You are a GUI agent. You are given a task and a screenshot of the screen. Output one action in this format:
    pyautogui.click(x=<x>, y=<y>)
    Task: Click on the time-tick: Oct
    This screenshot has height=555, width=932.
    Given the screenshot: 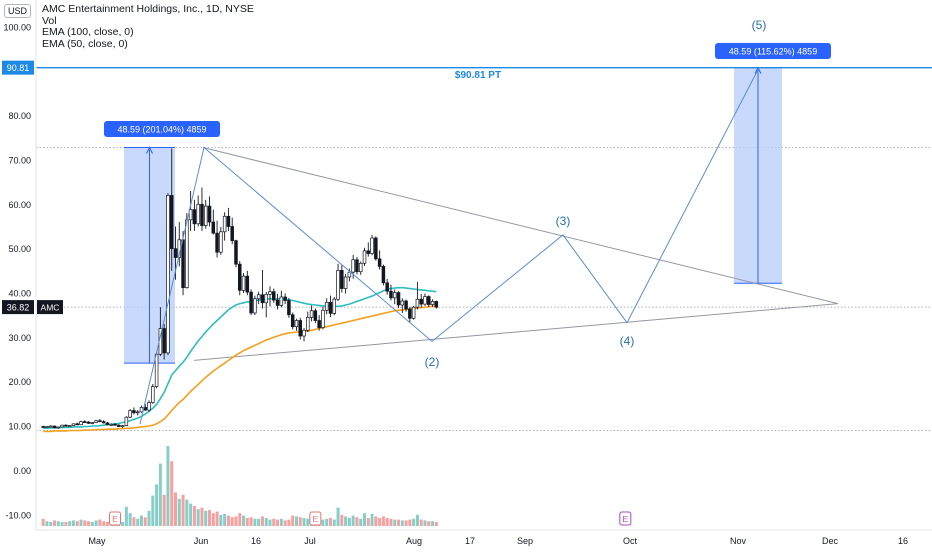 What is the action you would take?
    pyautogui.click(x=630, y=541)
    